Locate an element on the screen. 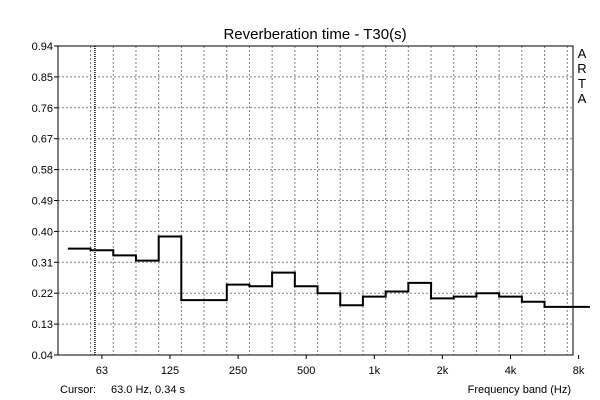 This screenshot has height=400, width=600. y-tick-label: 0.49 is located at coordinates (42, 202).